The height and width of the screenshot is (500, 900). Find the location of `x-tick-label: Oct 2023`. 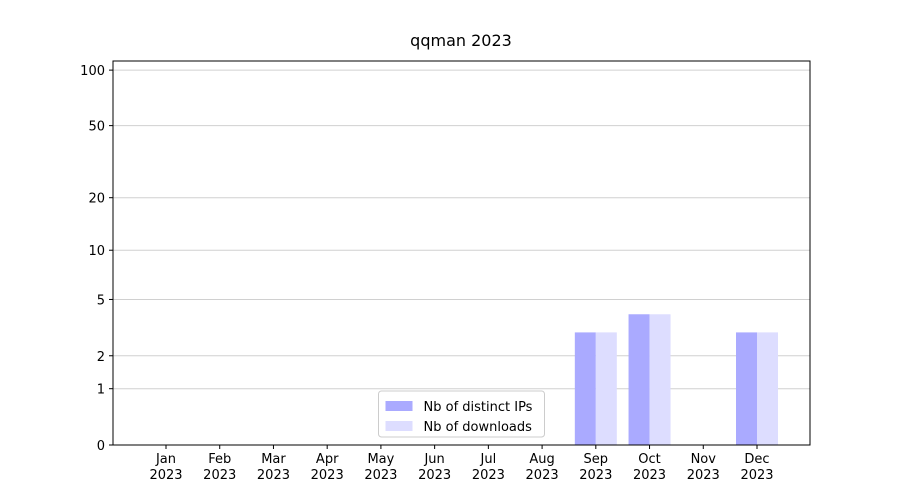

x-tick-label: Oct 2023 is located at coordinates (649, 467).